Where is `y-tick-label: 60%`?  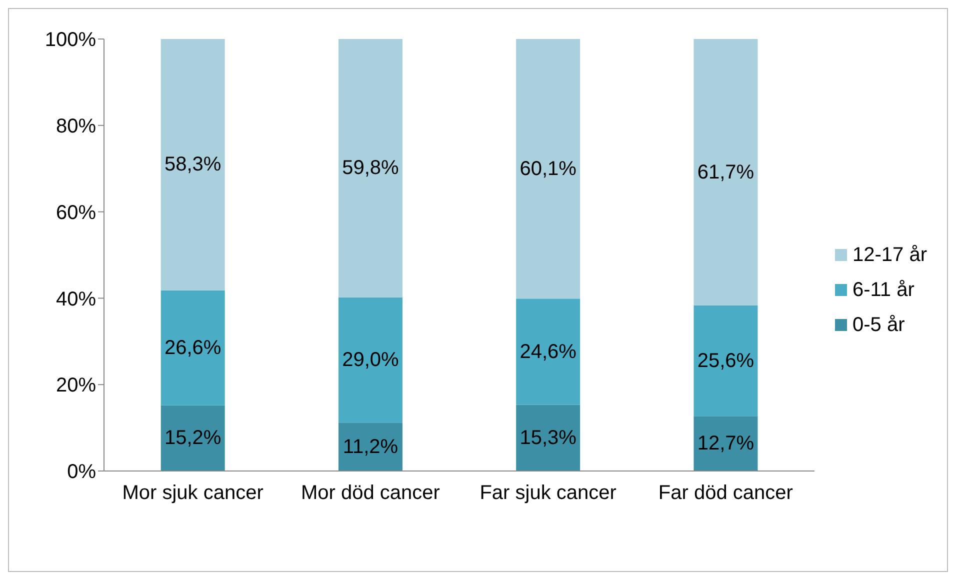 y-tick-label: 60% is located at coordinates (76, 213).